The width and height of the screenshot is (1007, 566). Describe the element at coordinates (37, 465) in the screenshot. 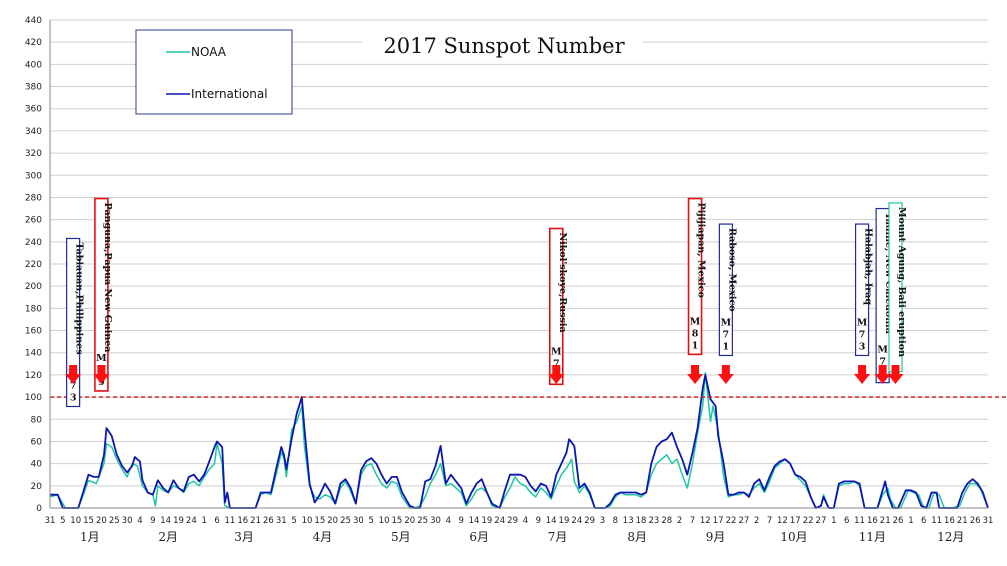

I see `y-tick-label: 40` at that location.